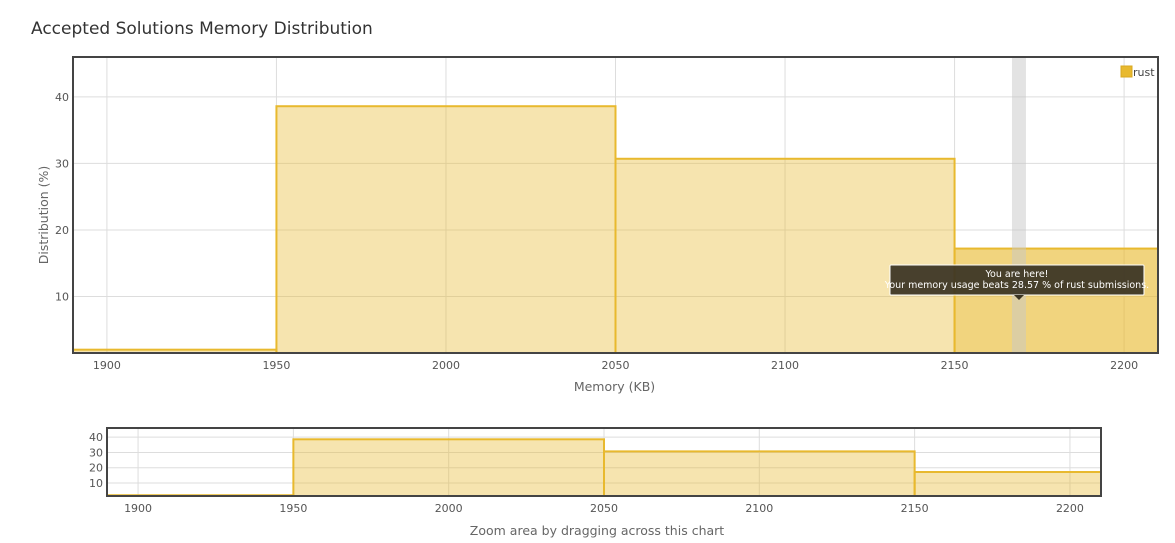 The width and height of the screenshot is (1175, 543). Describe the element at coordinates (96, 468) in the screenshot. I see `nav-ytick-20: 20` at that location.